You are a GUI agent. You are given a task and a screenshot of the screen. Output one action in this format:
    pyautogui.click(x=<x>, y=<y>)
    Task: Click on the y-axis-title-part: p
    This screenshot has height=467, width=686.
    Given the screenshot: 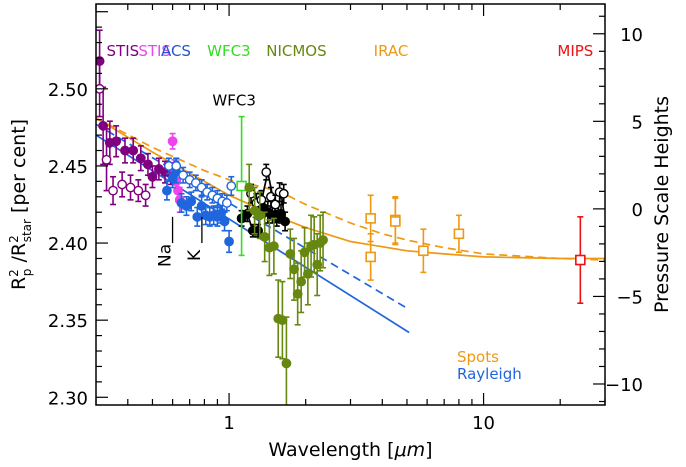 What is the action you would take?
    pyautogui.click(x=27, y=273)
    